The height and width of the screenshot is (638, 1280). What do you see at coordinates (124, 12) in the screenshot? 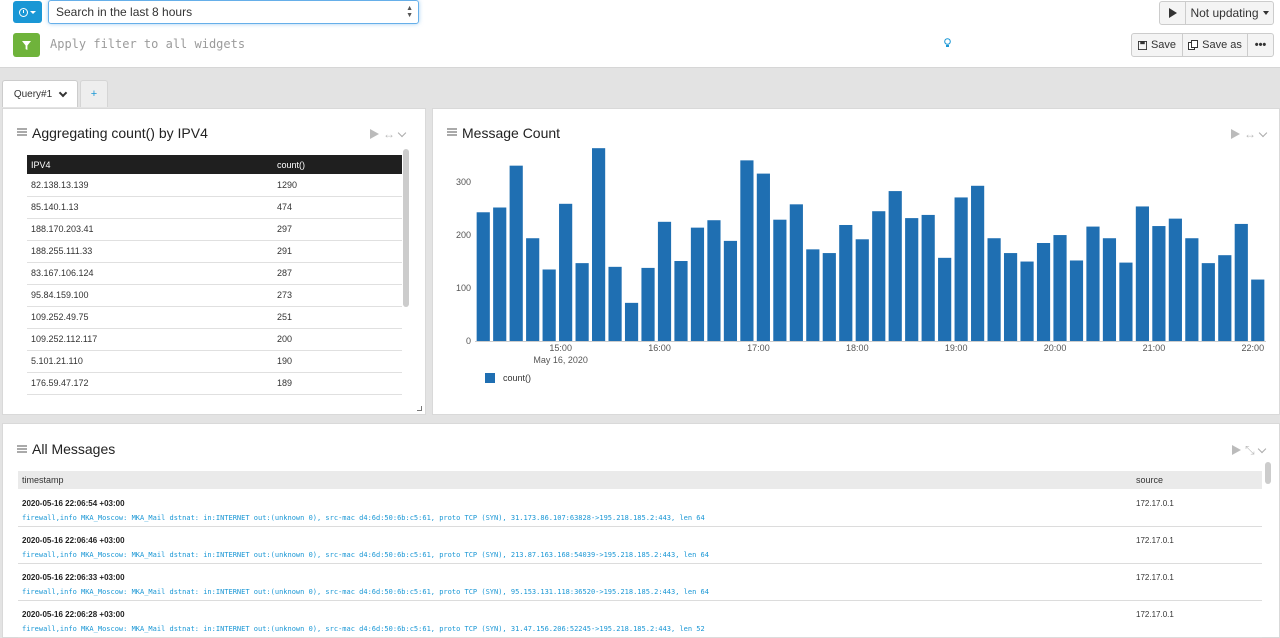
I see `time-range-value: Search in the last 8 hours` at bounding box center [124, 12].